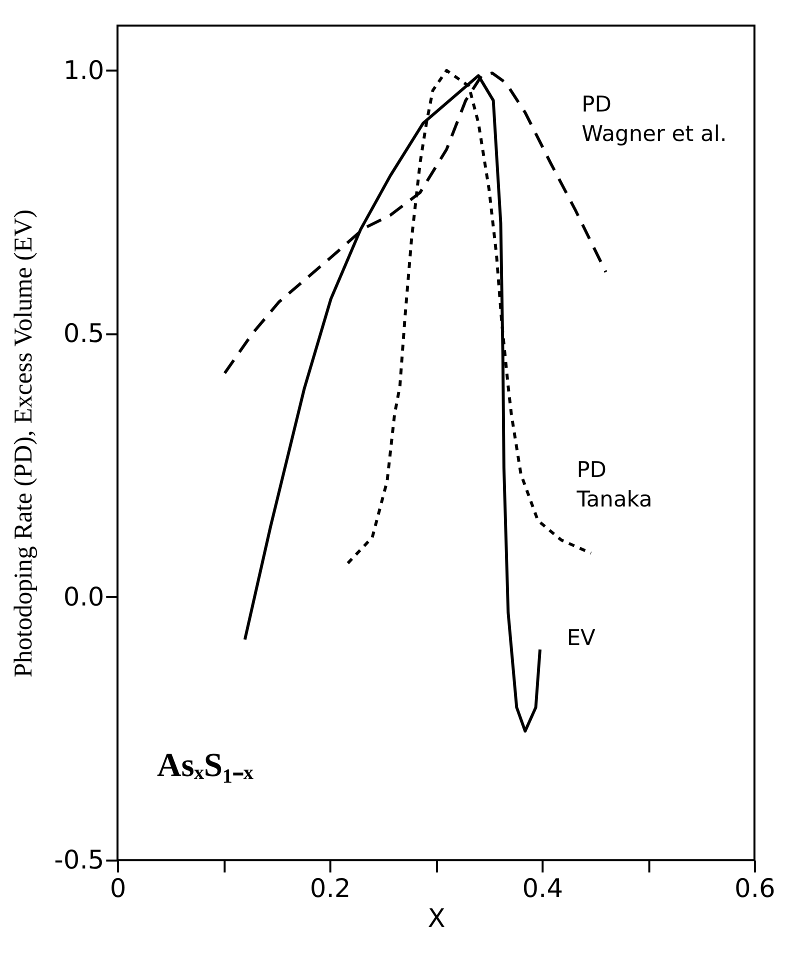  What do you see at coordinates (23, 443) in the screenshot?
I see `y-axis-title: Photodoping Rate (PD), Excess Volume (EV)` at bounding box center [23, 443].